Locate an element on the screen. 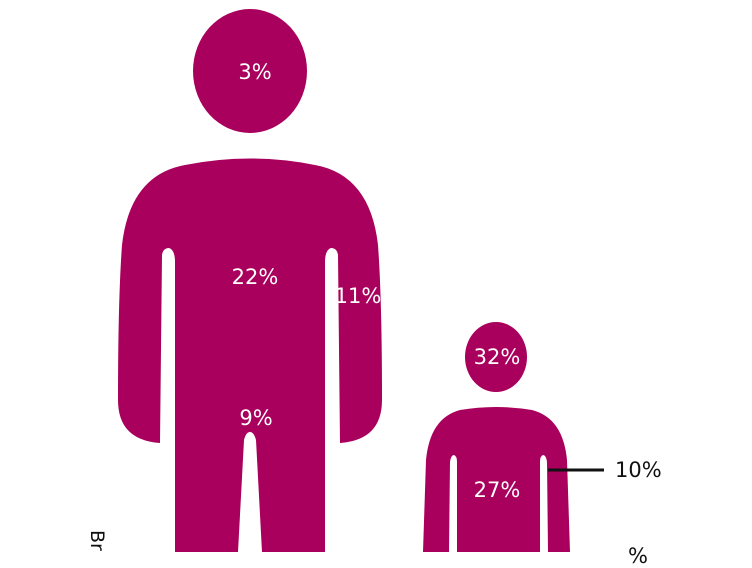 Image resolution: width=752 pixels, height=568 pixels. adult-head is located at coordinates (250, 71).